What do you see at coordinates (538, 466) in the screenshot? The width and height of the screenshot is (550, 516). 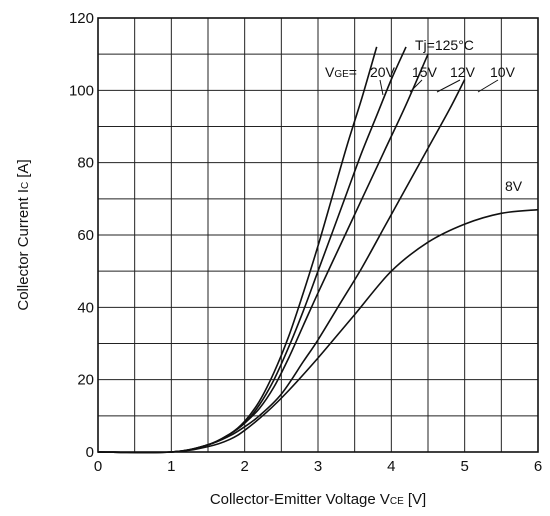 I see `x-tick-label: 6` at bounding box center [538, 466].